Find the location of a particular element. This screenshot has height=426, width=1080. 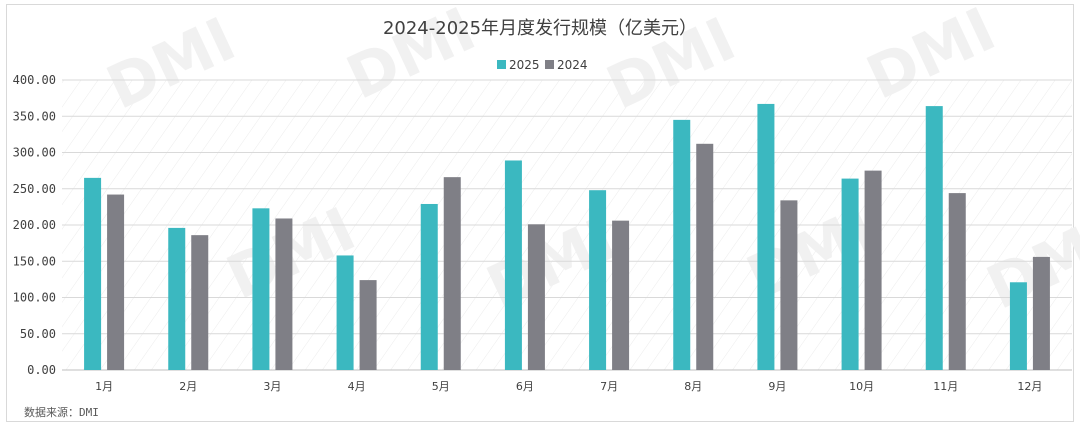

x-tick-label: 11月 is located at coordinates (945, 386).